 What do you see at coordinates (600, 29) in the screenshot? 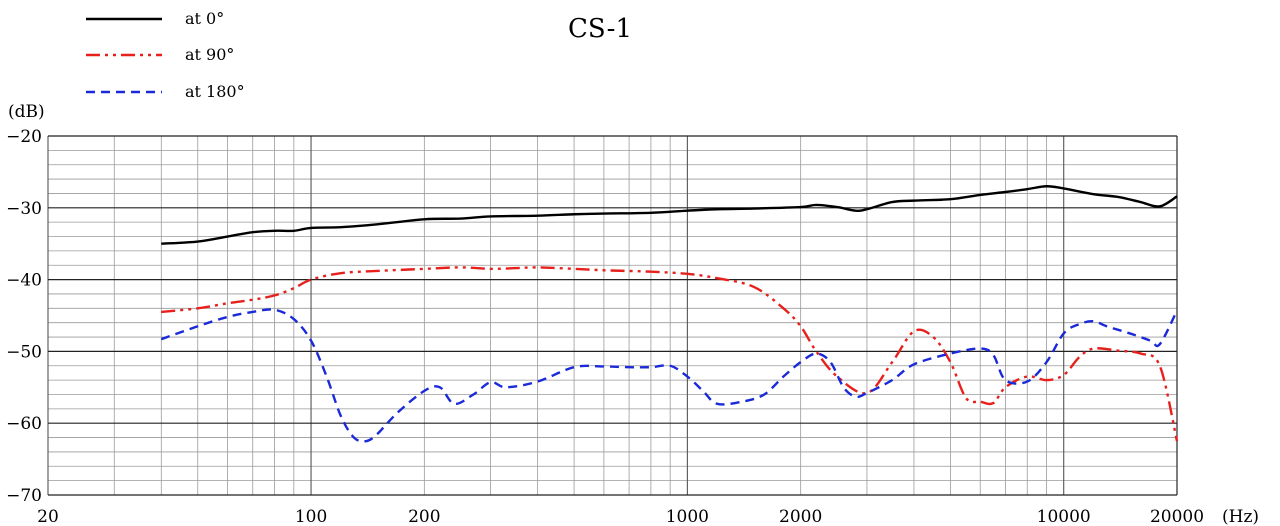
I see `chart-title: CS-1` at bounding box center [600, 29].